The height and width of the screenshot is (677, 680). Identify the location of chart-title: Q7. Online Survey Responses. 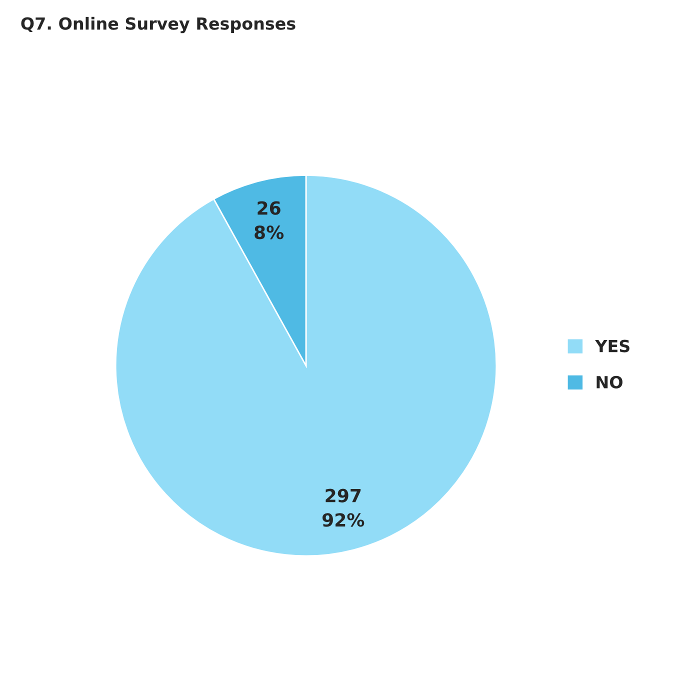
(158, 25).